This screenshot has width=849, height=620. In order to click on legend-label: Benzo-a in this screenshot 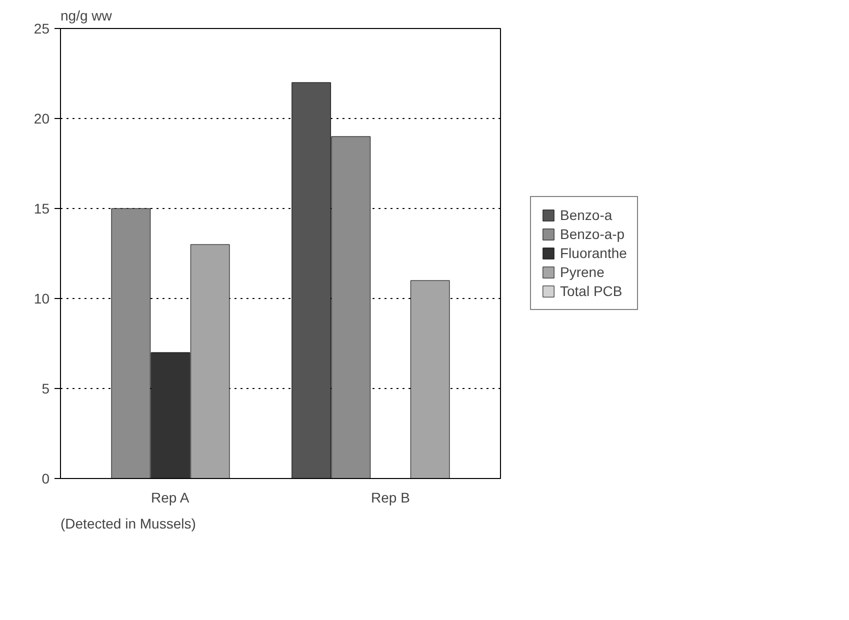, I will do `click(586, 215)`.